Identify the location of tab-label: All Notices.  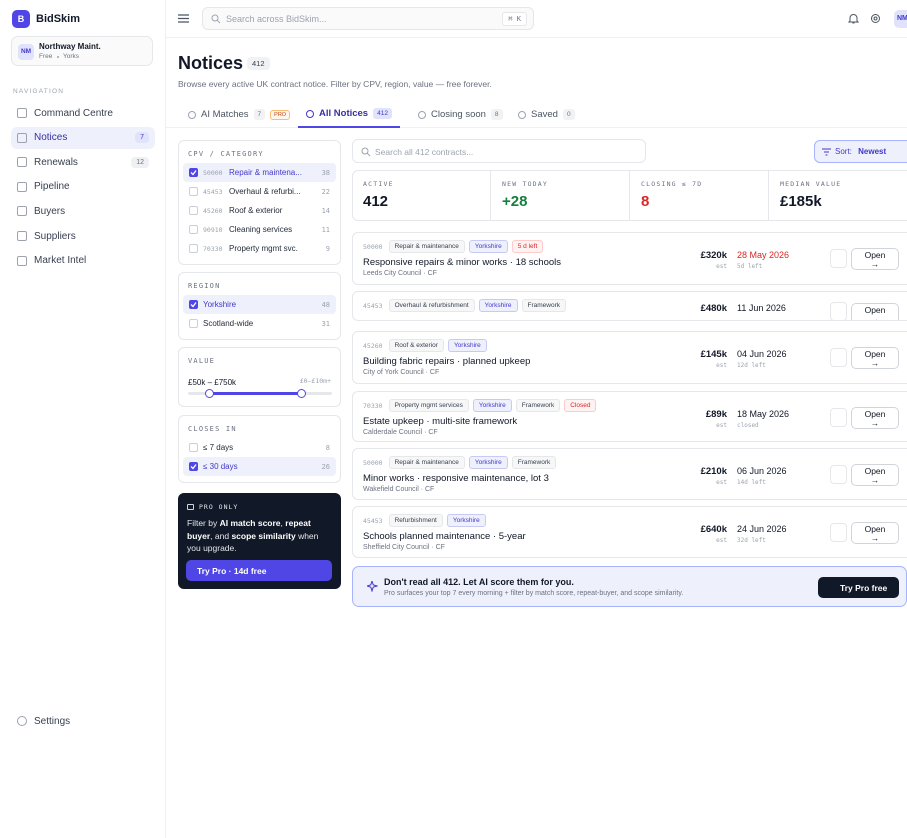
(344, 113).